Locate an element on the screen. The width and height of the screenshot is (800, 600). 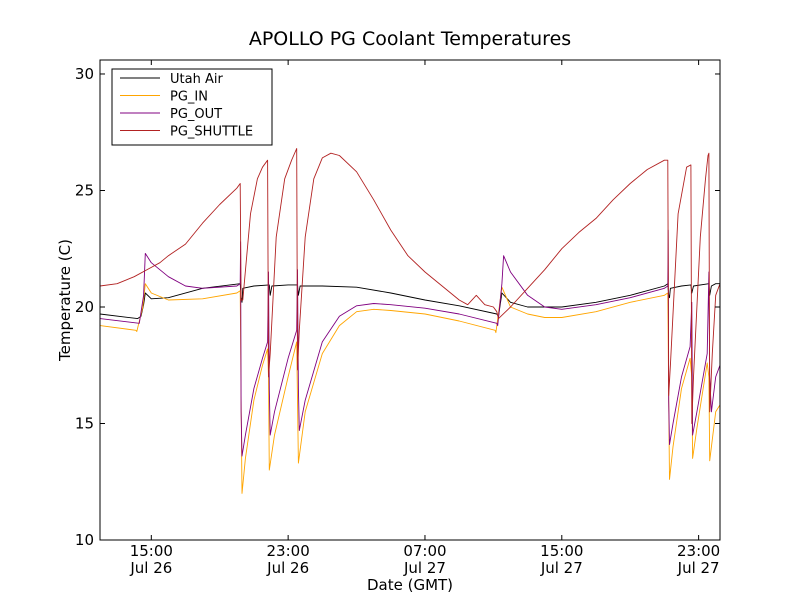
legend-label-pg-in: PG_IN is located at coordinates (189, 97).